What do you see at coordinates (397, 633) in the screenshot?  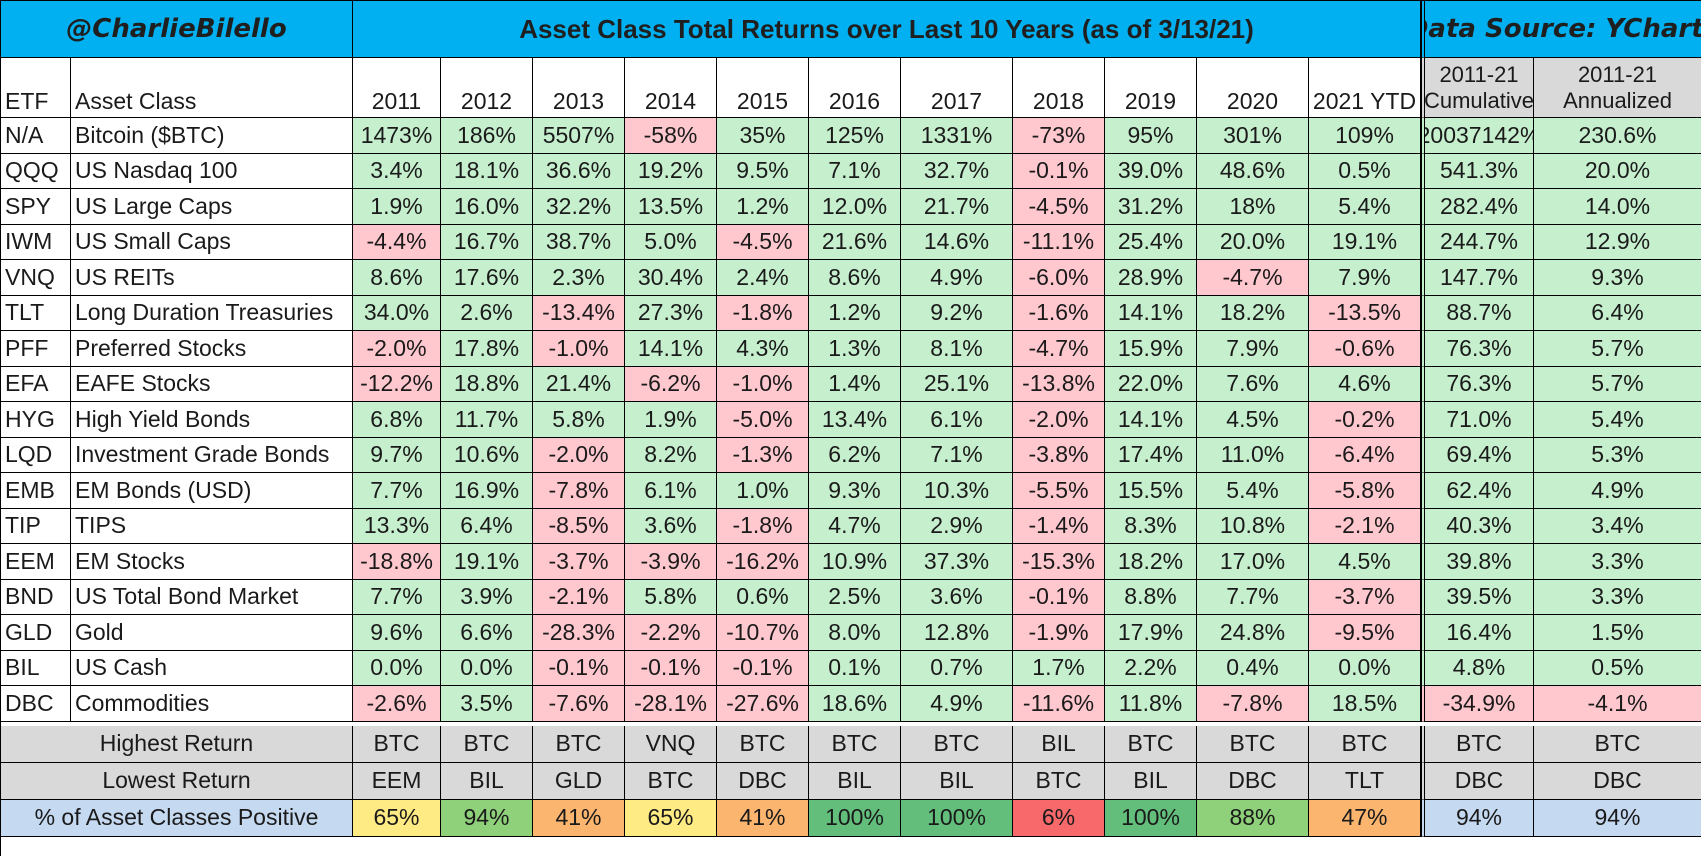 I see `return-cell: 9.6%` at bounding box center [397, 633].